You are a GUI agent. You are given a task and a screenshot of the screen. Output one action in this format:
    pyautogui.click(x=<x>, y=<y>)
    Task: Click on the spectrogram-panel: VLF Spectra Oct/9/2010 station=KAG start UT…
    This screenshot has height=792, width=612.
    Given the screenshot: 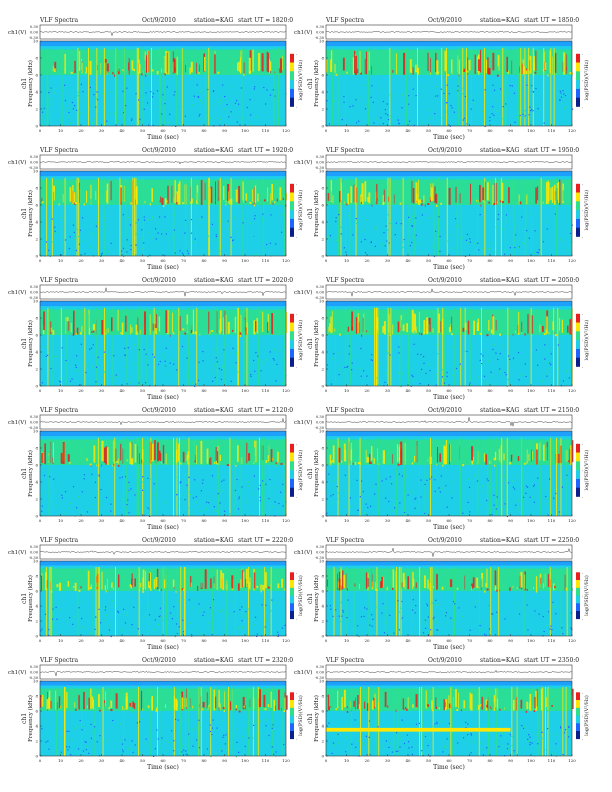 What is the action you would take?
    pyautogui.click(x=442, y=209)
    